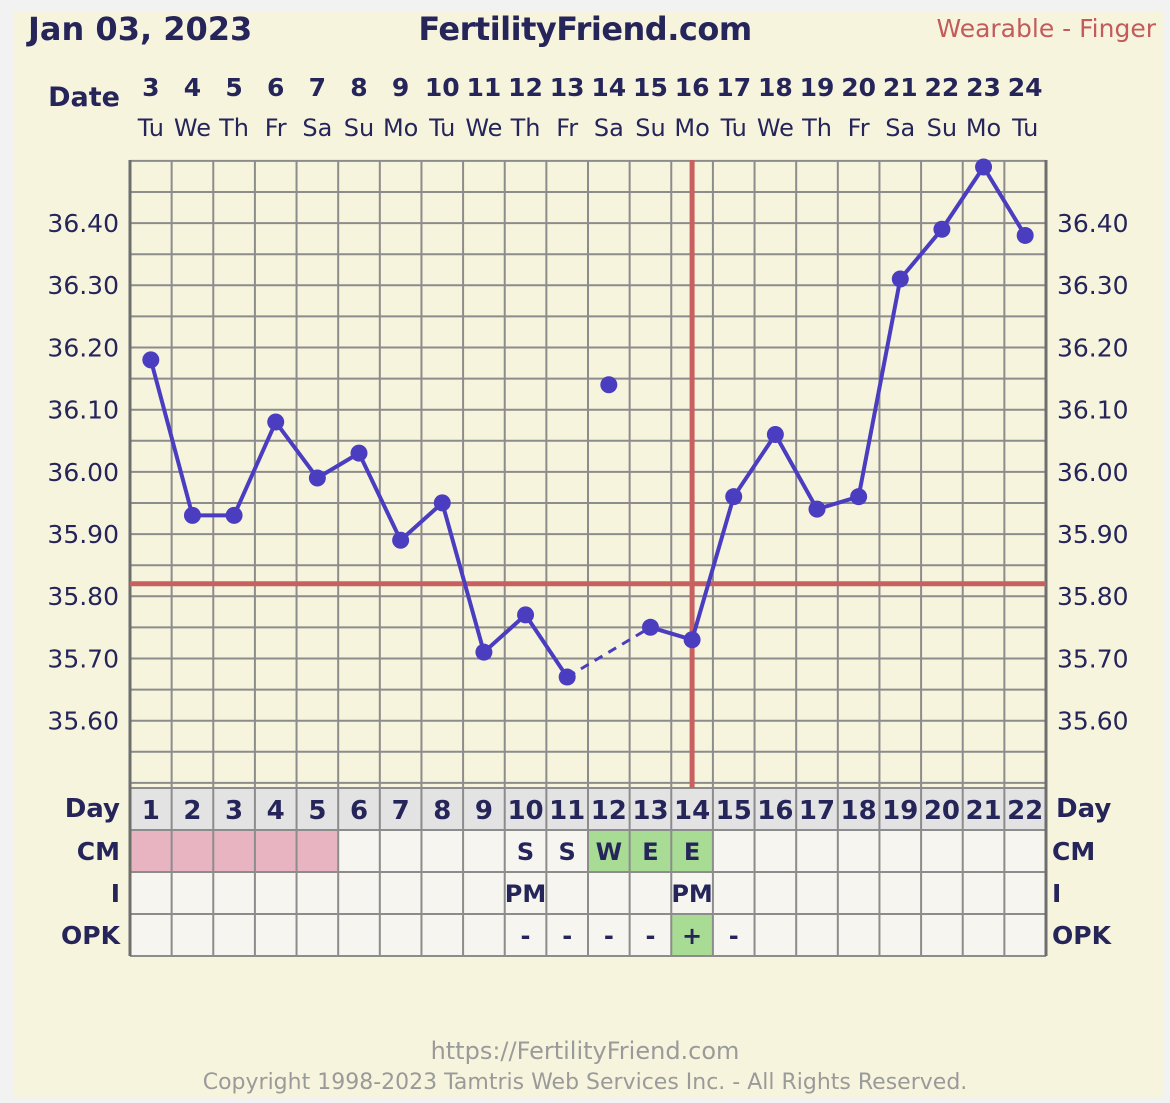 This screenshot has height=1103, width=1170. I want to click on x-date-label: 13, so click(567, 87).